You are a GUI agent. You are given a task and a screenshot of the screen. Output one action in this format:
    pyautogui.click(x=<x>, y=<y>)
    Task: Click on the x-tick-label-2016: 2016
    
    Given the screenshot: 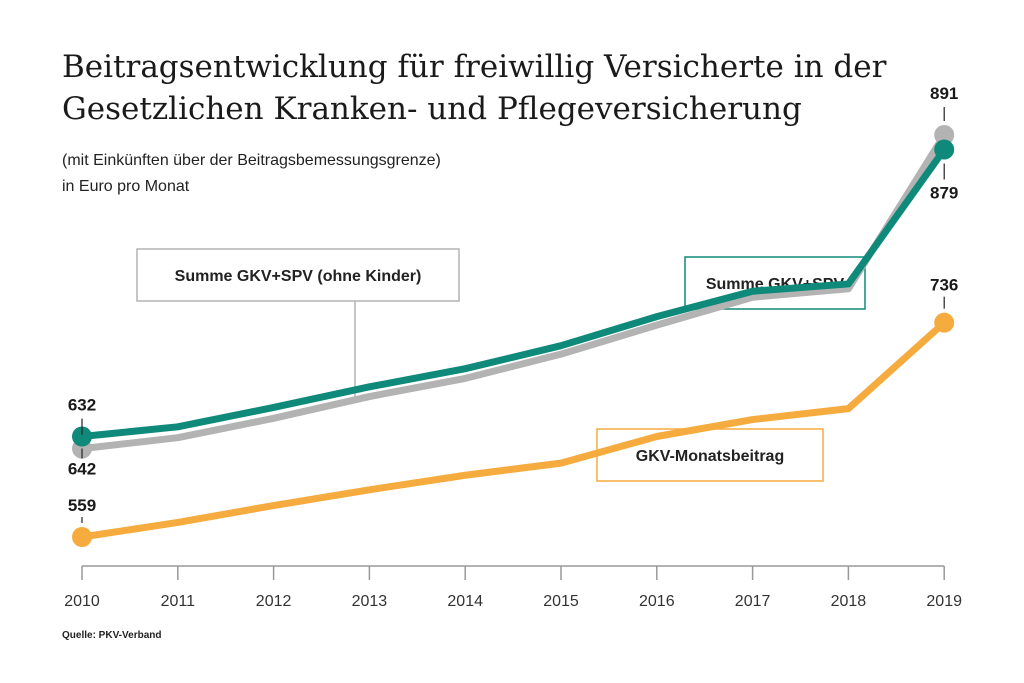 What is the action you would take?
    pyautogui.click(x=657, y=601)
    